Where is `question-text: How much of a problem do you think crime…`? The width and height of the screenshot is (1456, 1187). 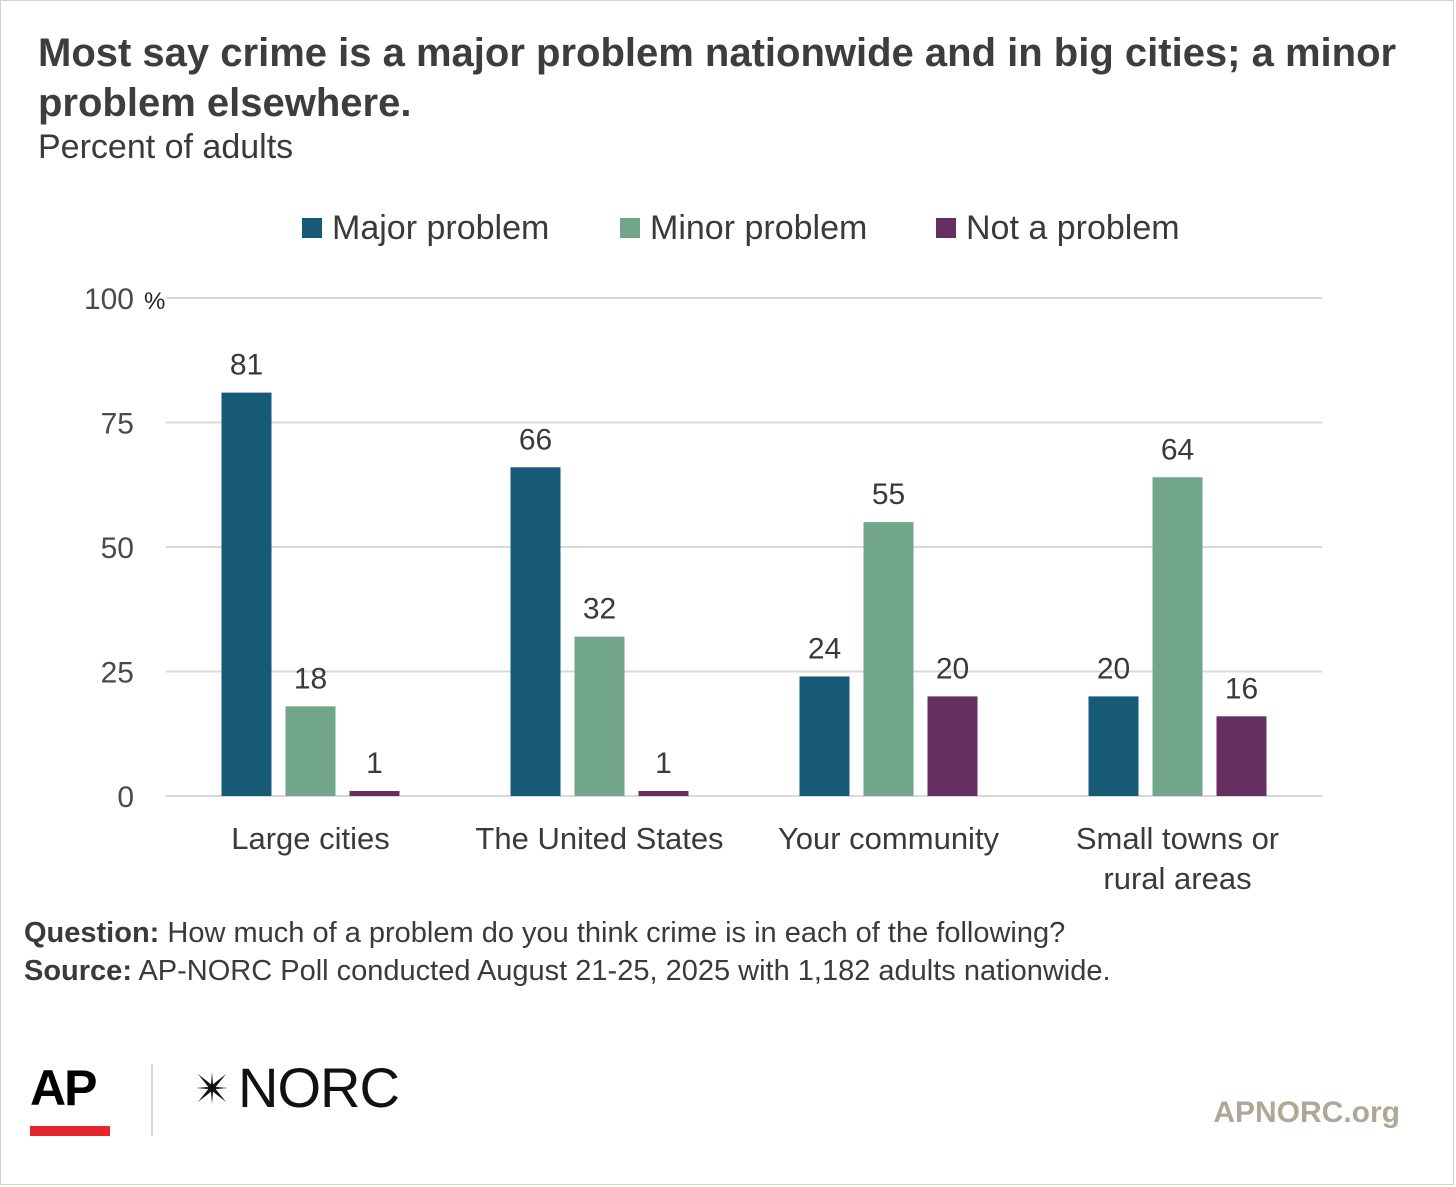
question-text: How much of a problem do you think crime… is located at coordinates (616, 933).